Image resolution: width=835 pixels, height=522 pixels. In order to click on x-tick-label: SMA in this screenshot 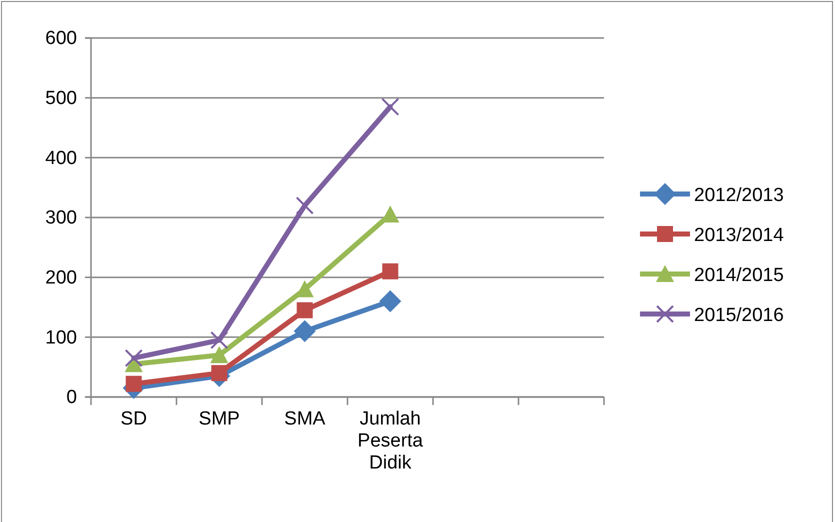, I will do `click(305, 419)`.